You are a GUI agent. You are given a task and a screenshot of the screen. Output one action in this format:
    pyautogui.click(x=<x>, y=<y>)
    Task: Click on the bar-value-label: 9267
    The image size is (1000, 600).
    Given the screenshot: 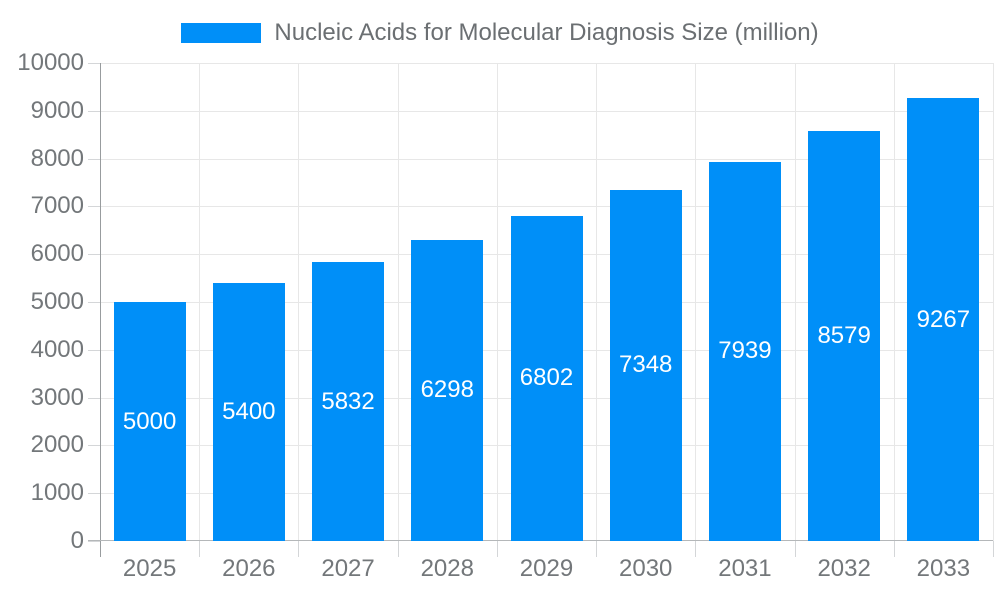 What is the action you would take?
    pyautogui.click(x=943, y=319)
    